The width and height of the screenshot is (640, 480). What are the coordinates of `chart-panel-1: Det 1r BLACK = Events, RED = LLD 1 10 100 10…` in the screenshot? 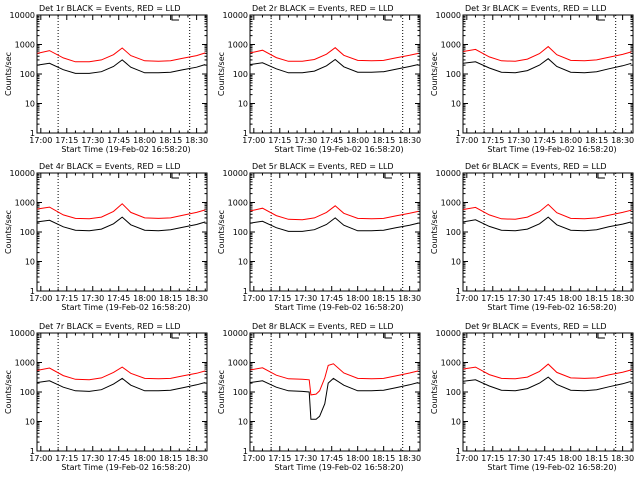 It's located at (106, 79).